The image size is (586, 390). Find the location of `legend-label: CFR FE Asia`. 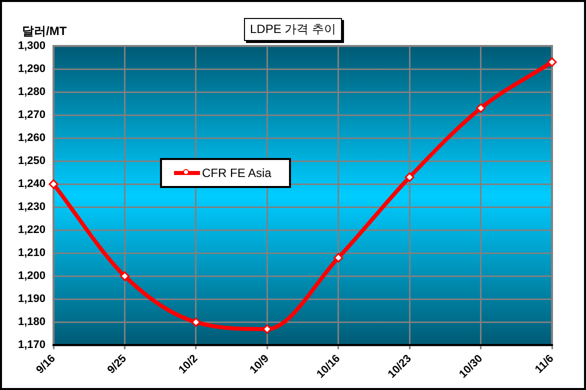

legend-label: CFR FE Asia is located at coordinates (237, 173).